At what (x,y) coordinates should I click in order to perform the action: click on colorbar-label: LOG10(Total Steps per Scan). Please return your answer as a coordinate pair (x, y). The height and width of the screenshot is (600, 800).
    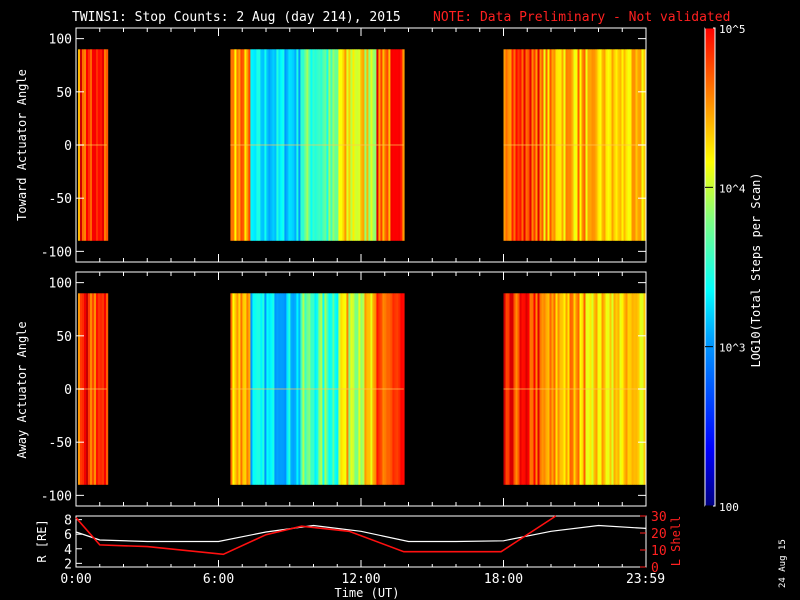
    Looking at the image, I should click on (756, 269).